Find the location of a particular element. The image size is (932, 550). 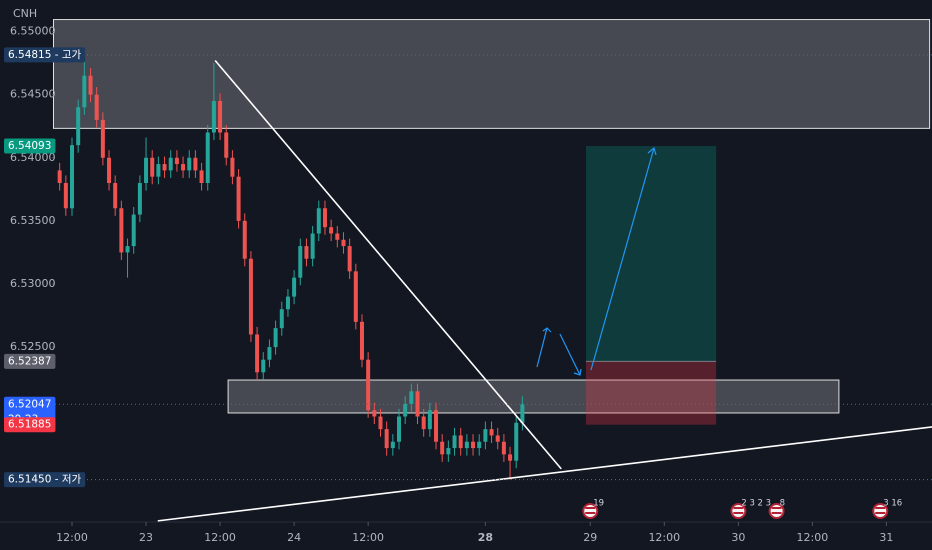

y-tick-label: 6.55000 is located at coordinates (33, 31).